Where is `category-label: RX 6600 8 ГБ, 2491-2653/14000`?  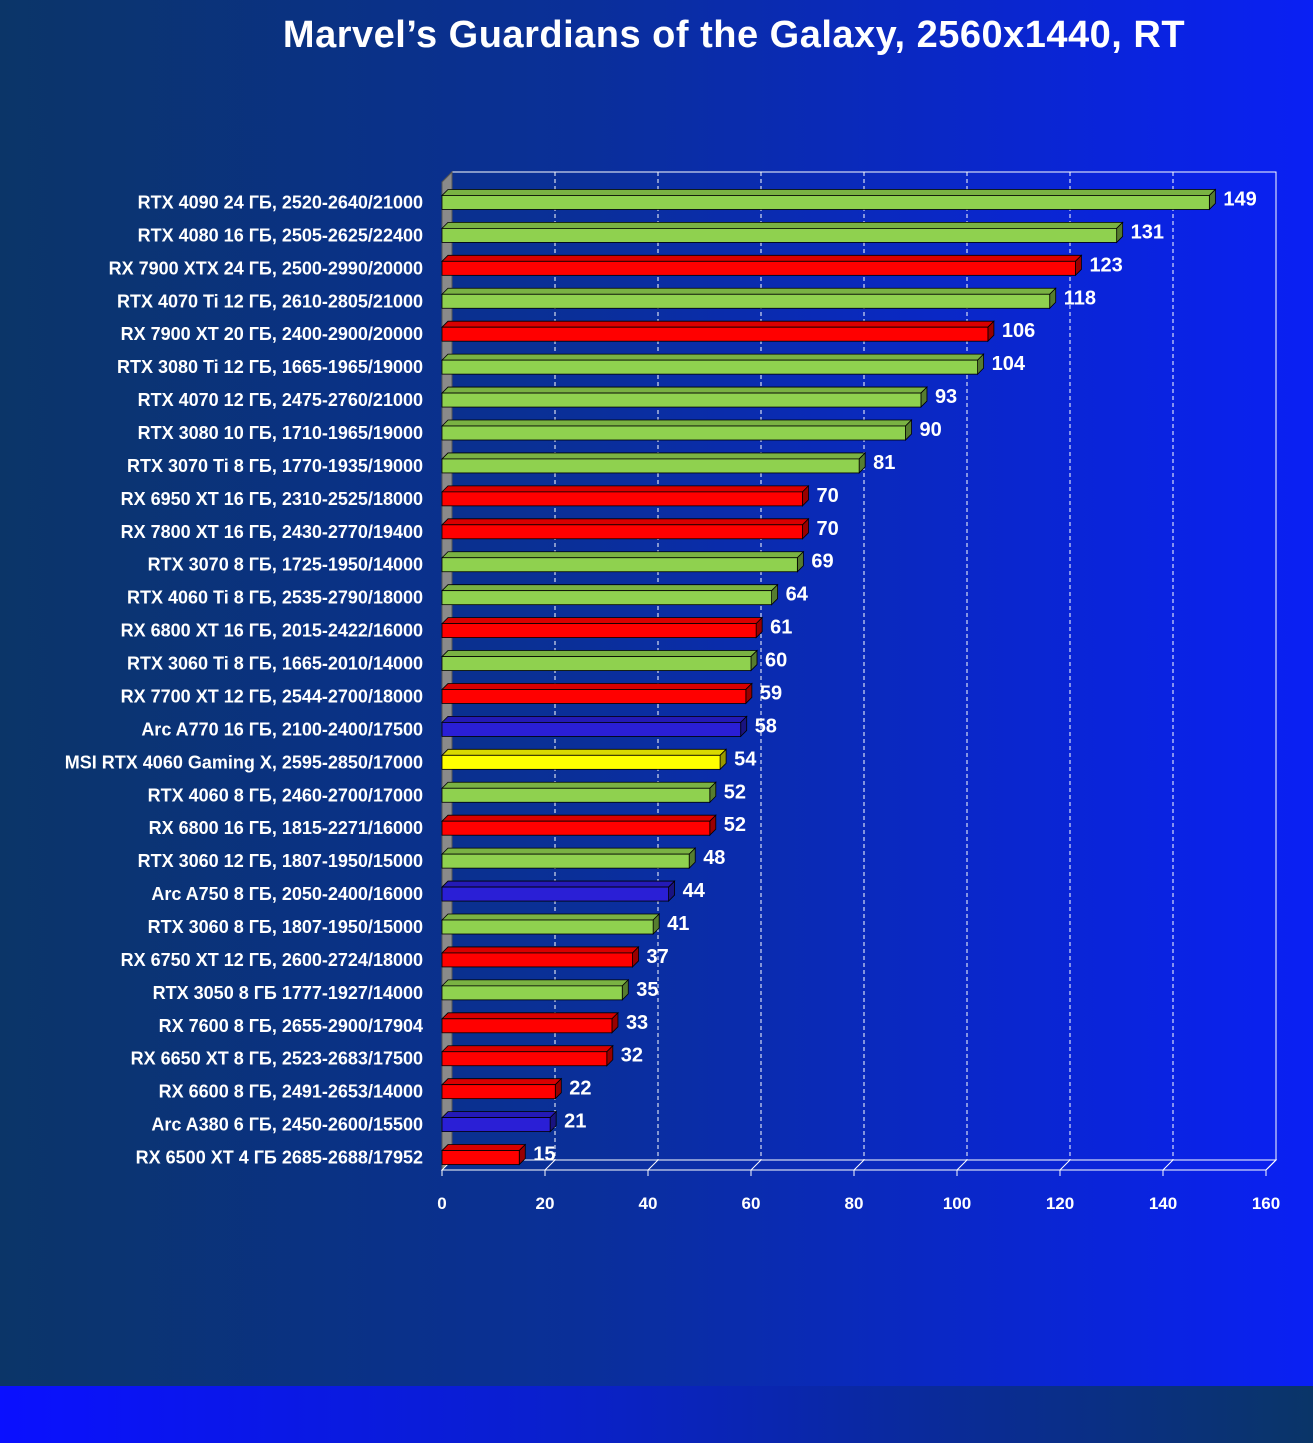
category-label: RX 6600 8 ГБ, 2491-2653/14000 is located at coordinates (291, 1092).